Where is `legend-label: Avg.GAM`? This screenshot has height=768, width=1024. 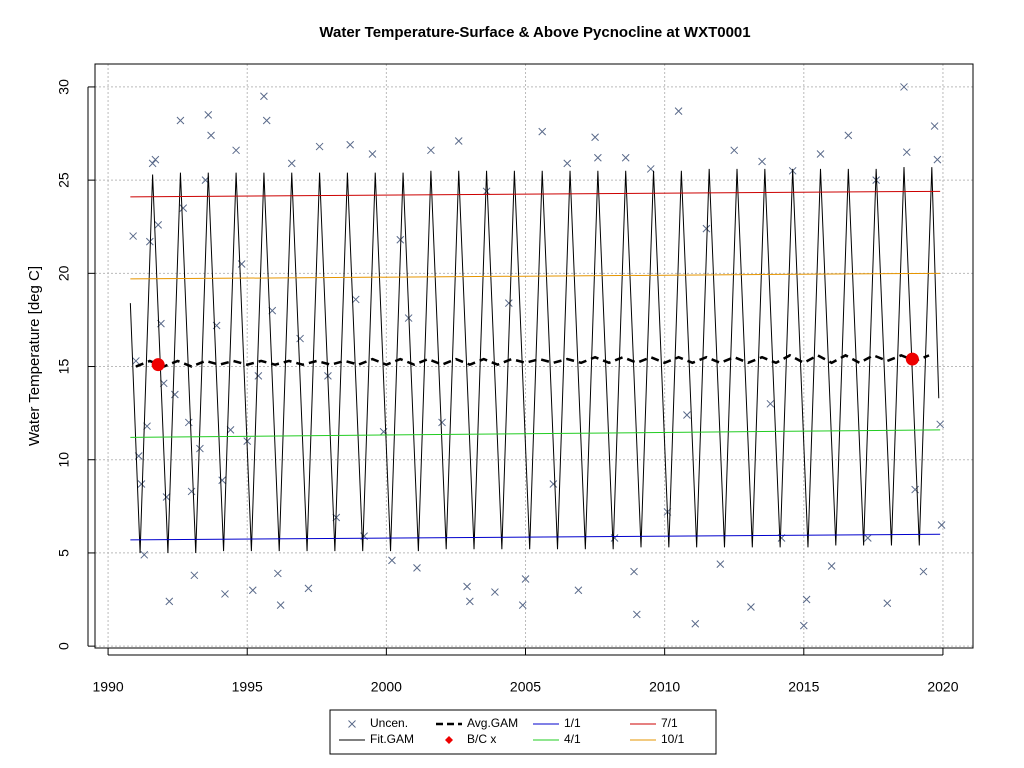
legend-label: Avg.GAM is located at coordinates (492, 723).